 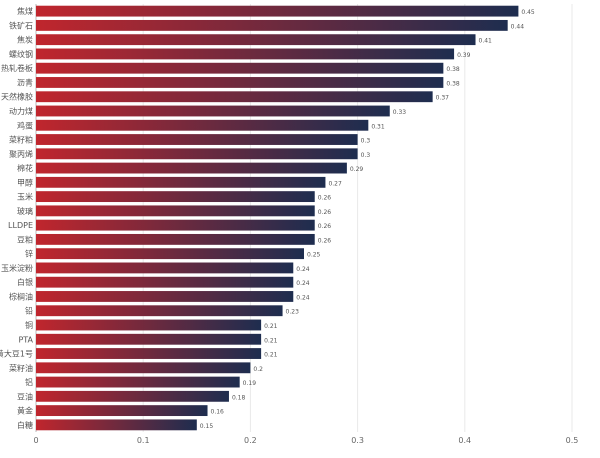 I want to click on category-label: 热轧卷板, so click(x=17, y=68).